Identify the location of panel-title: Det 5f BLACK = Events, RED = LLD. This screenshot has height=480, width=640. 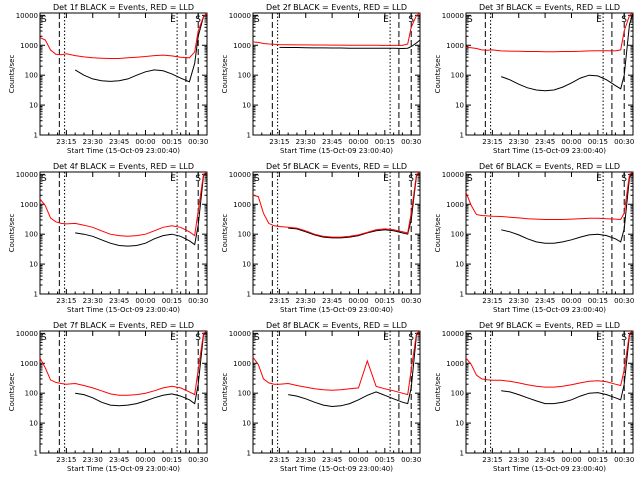
(336, 166).